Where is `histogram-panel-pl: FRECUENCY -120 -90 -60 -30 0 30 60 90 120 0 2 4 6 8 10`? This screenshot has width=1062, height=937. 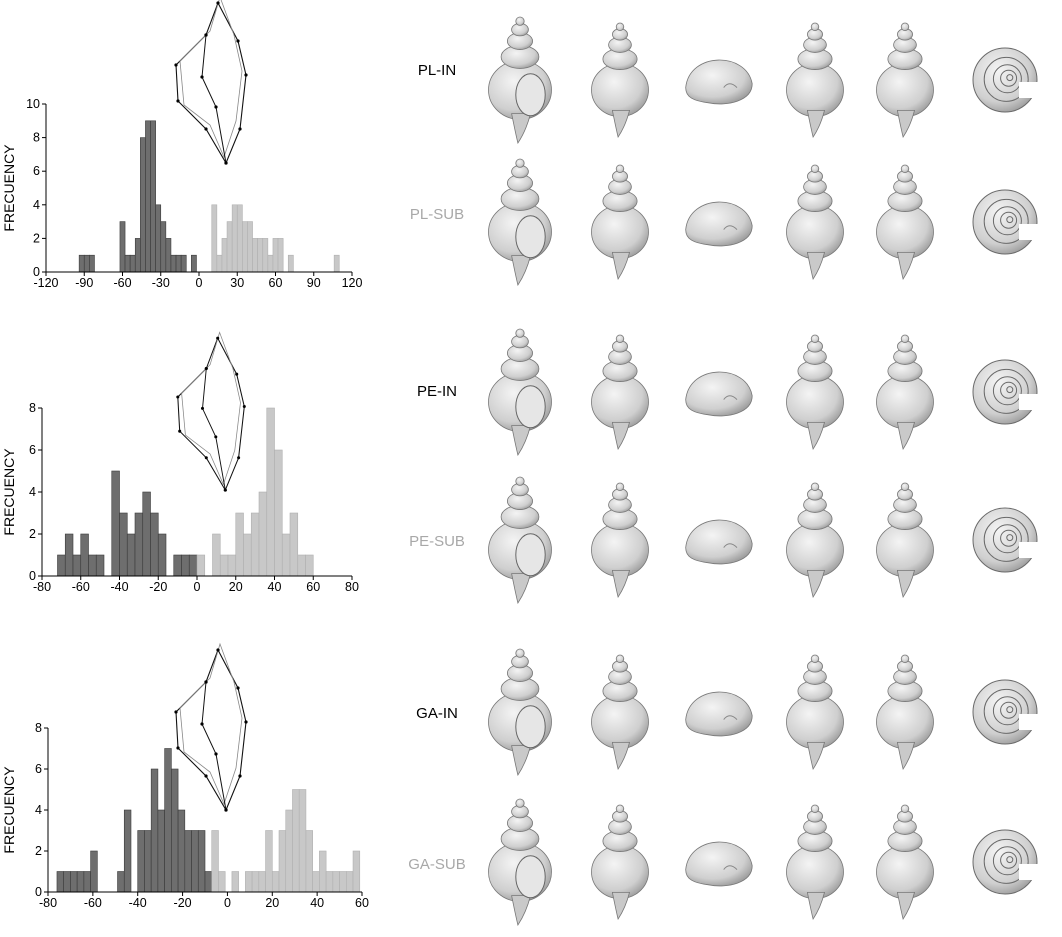
histogram-panel-pl: FRECUENCY -120 -90 -60 -30 0 30 60 90 120 0 2 4 6 8 10 is located at coordinates (190, 150).